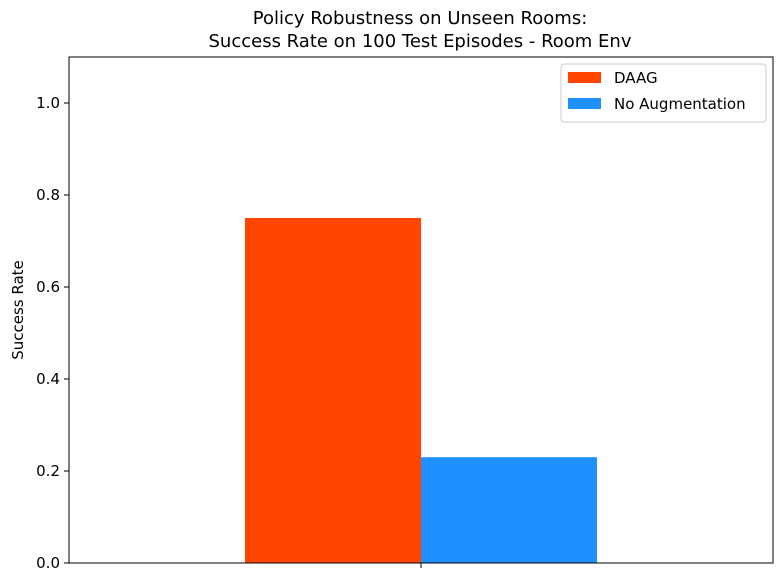 The width and height of the screenshot is (784, 584). Describe the element at coordinates (48, 103) in the screenshot. I see `y-tick-label: 1.0` at that location.